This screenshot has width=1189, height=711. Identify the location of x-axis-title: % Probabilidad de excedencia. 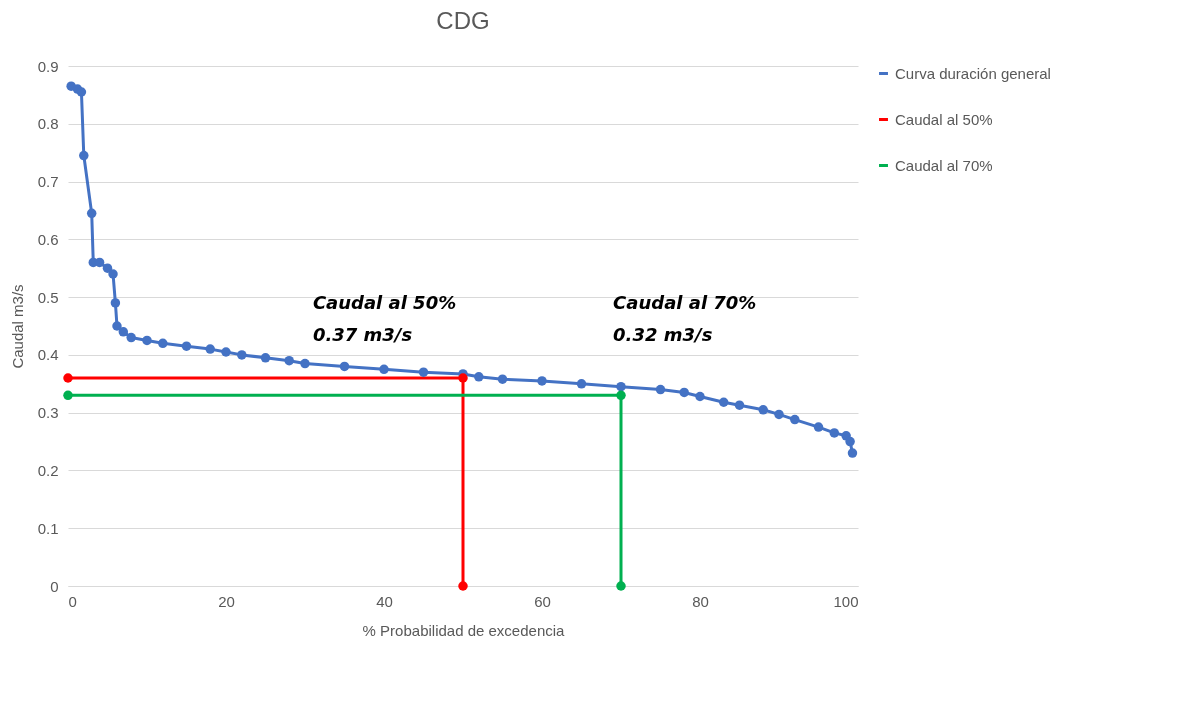
(464, 630).